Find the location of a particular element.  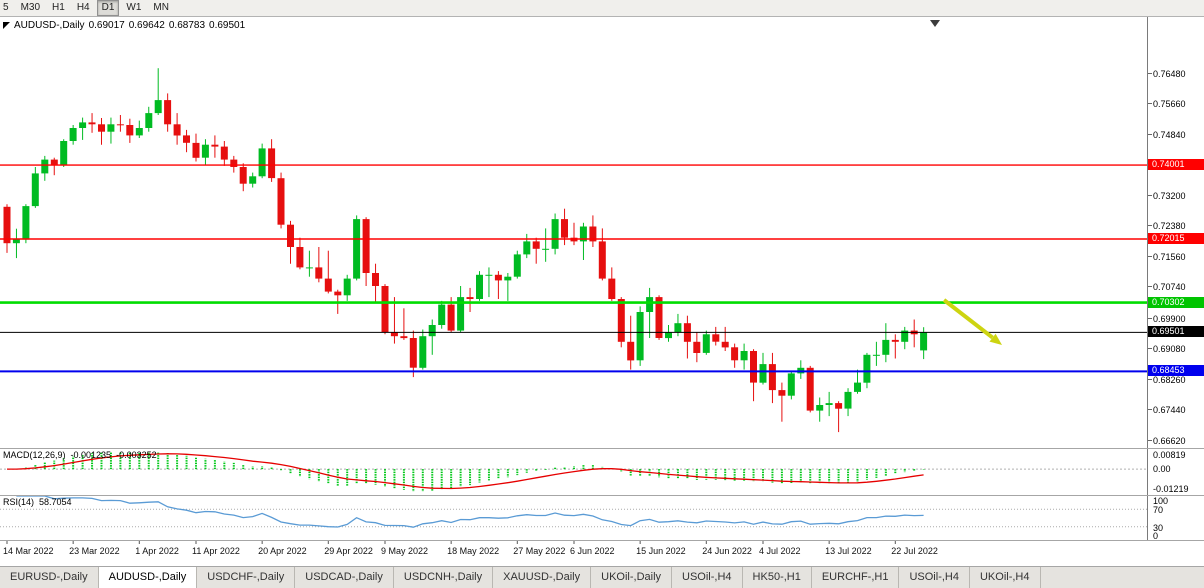

macd-indicator-label: MACD(12,26,9) is located at coordinates (34, 455).